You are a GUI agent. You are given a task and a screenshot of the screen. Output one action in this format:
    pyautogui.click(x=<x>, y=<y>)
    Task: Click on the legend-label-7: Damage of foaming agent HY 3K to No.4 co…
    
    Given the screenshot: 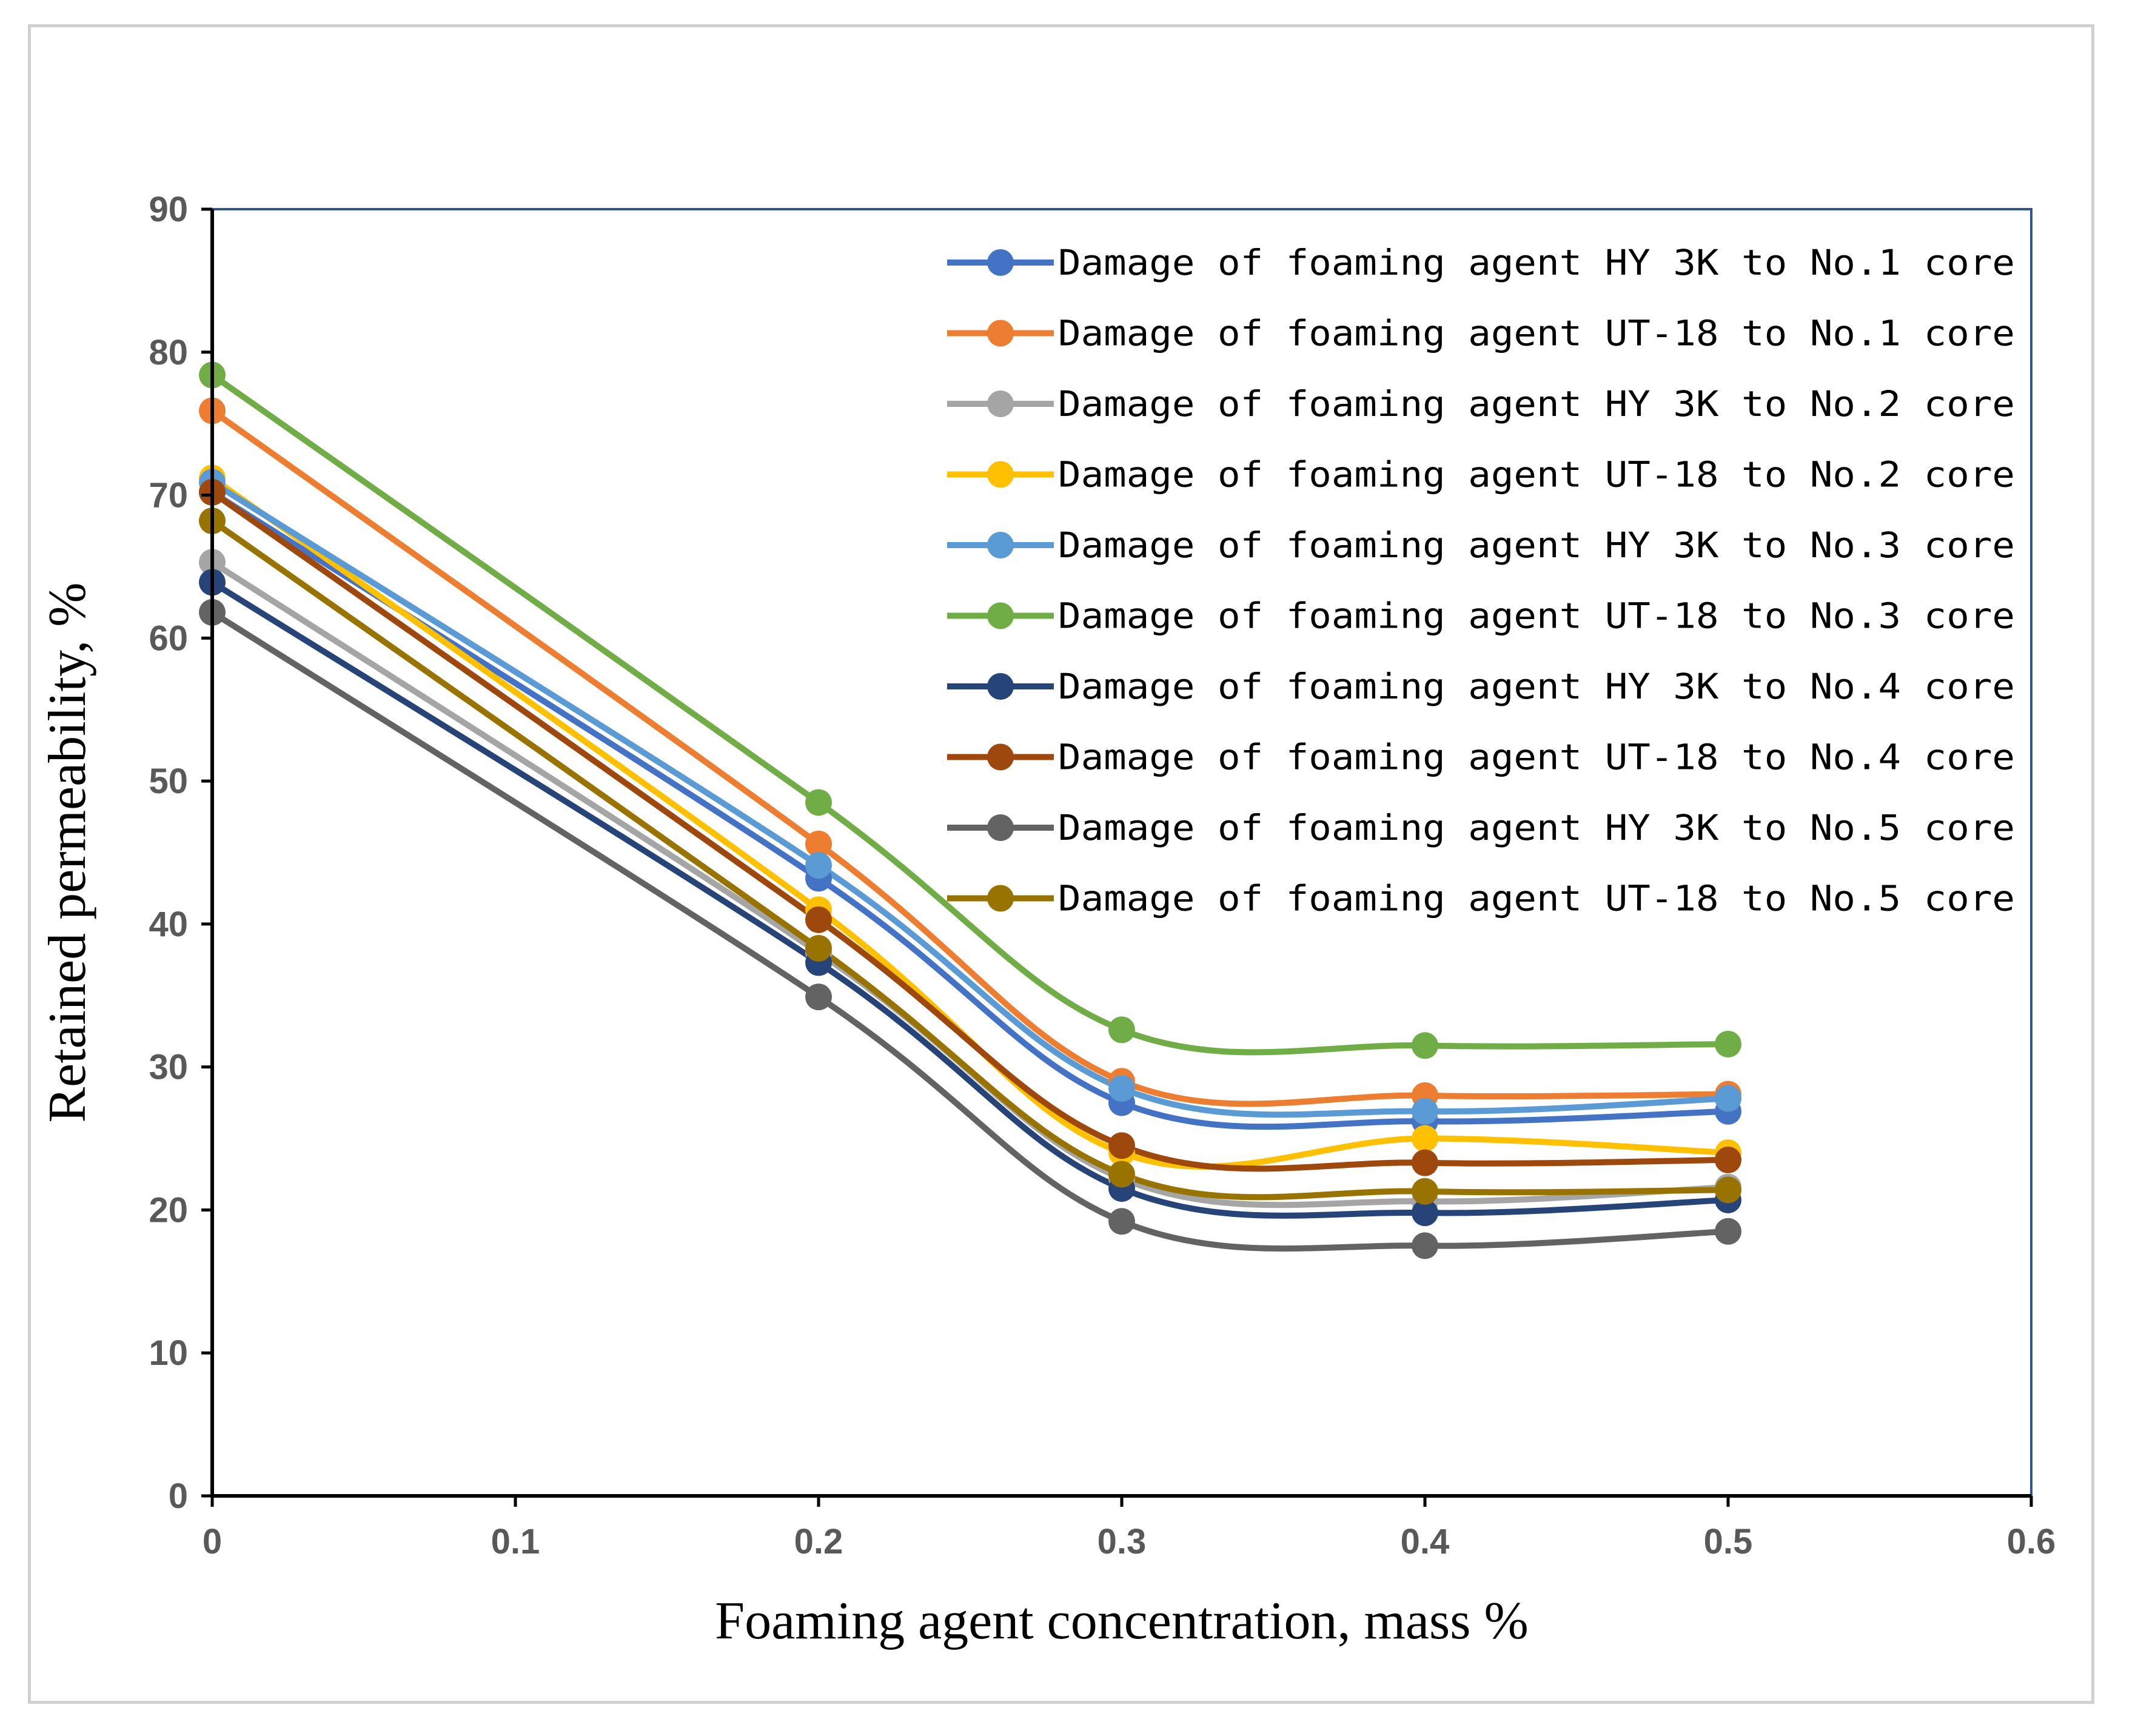 What is the action you would take?
    pyautogui.click(x=1537, y=686)
    